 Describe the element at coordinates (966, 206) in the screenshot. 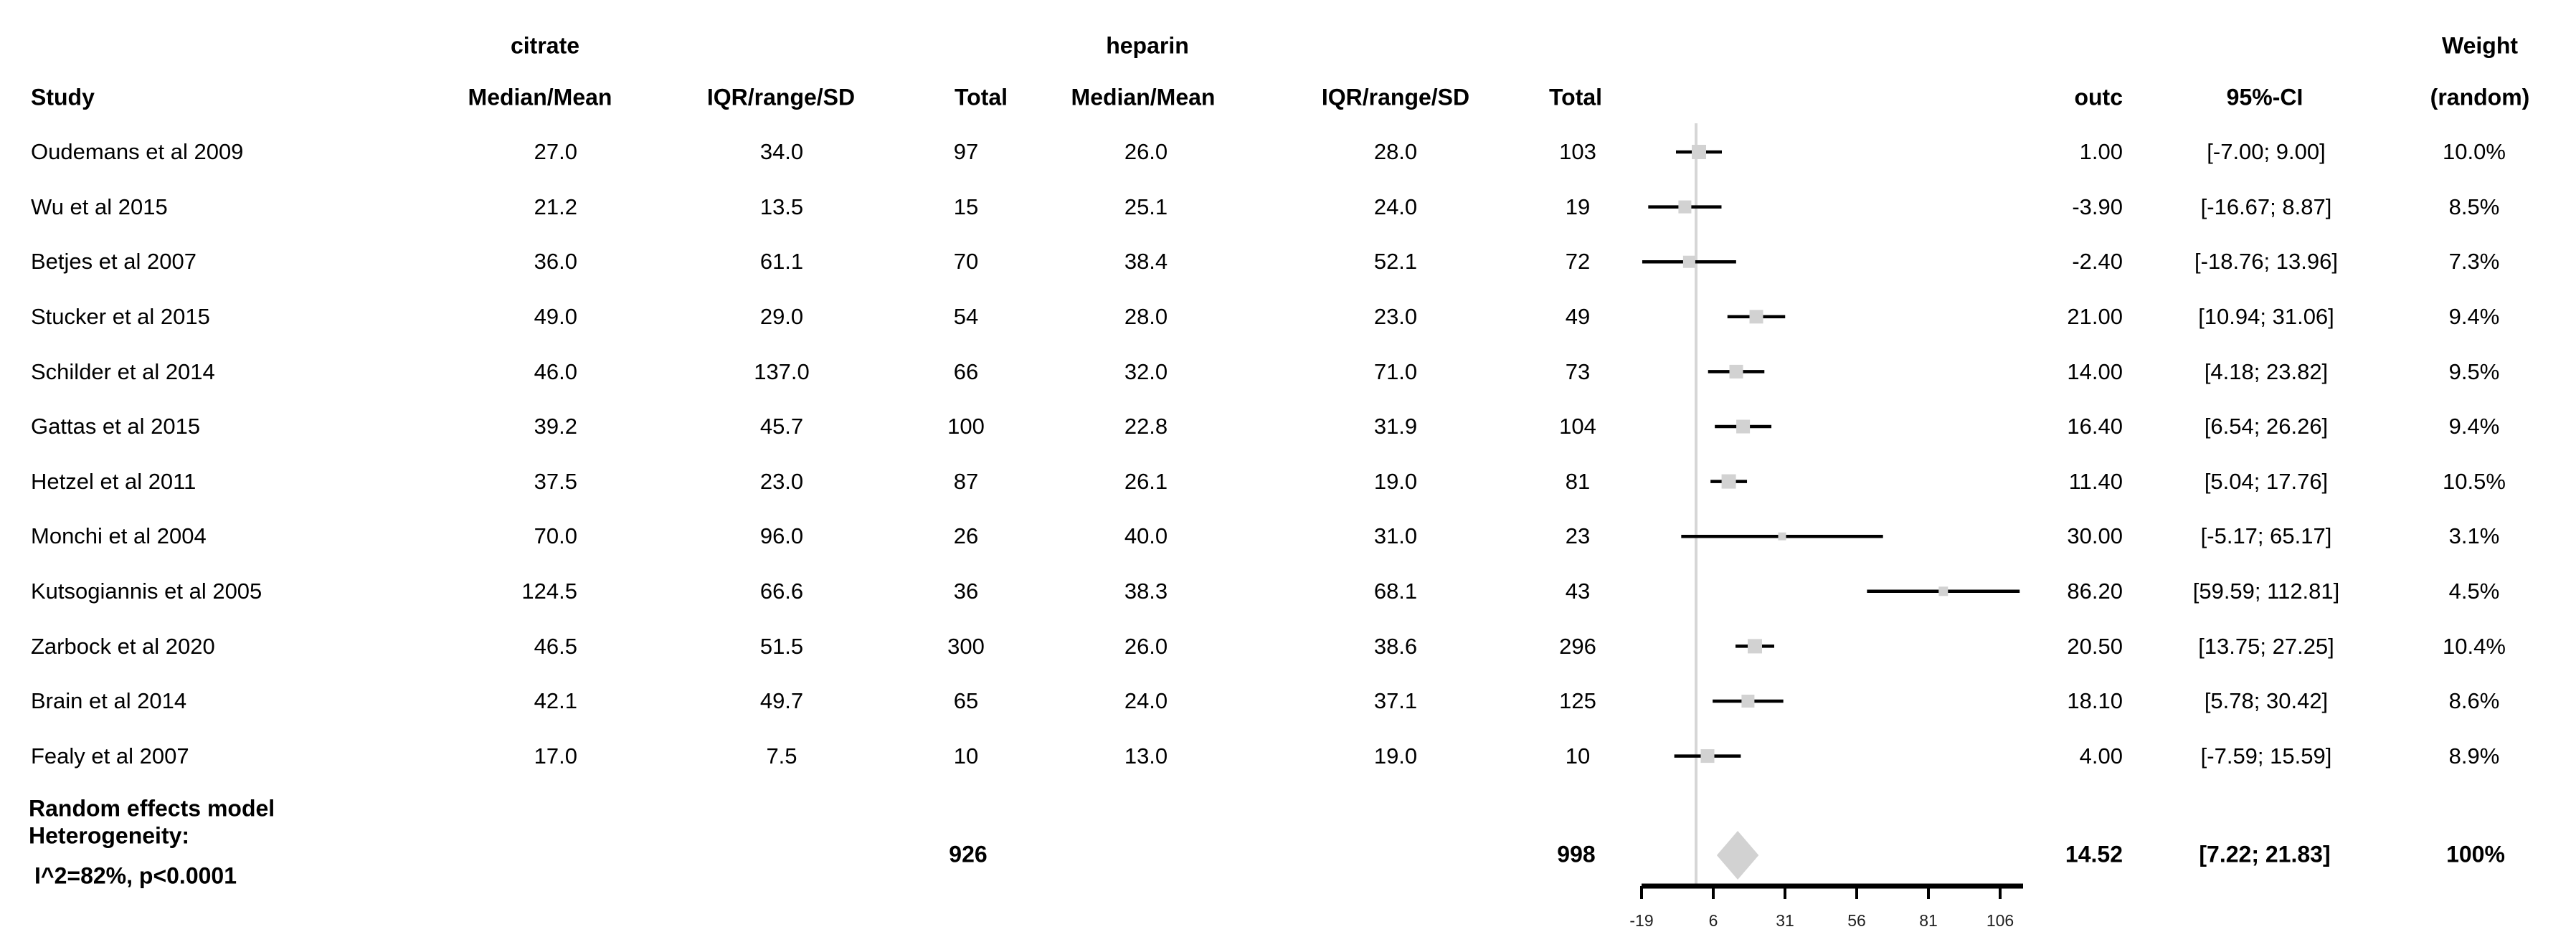

I see `citrate-total-cell: 15` at that location.